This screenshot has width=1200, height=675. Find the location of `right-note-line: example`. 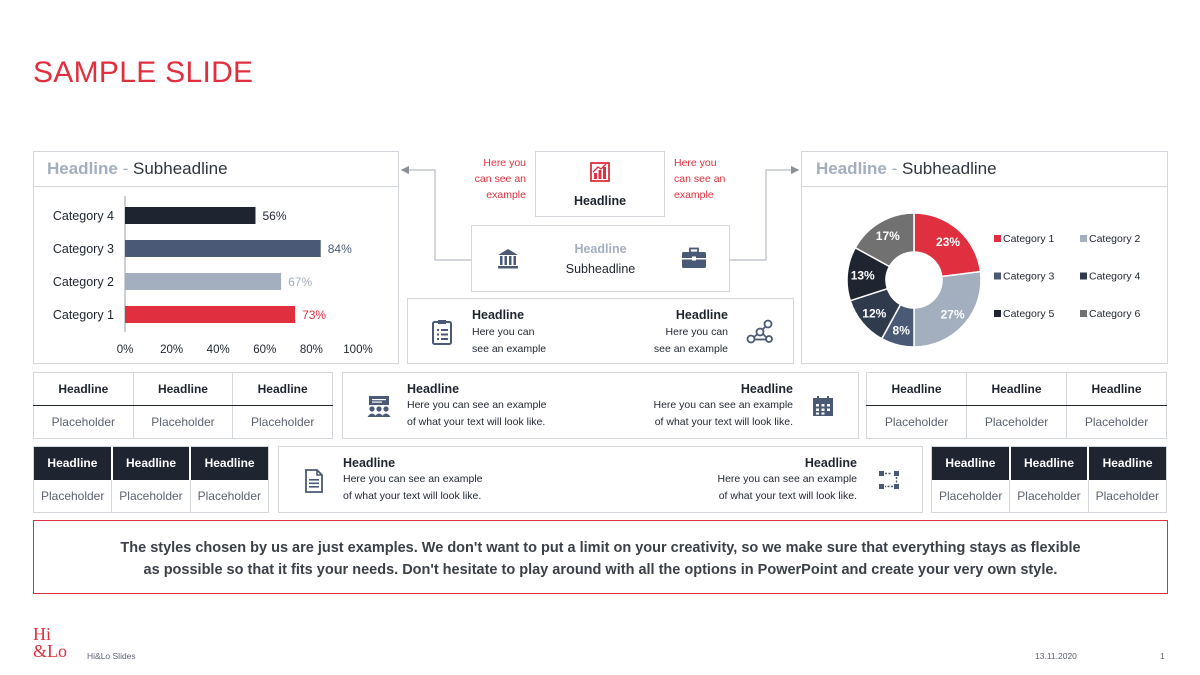

right-note-line: example is located at coordinates (694, 195).